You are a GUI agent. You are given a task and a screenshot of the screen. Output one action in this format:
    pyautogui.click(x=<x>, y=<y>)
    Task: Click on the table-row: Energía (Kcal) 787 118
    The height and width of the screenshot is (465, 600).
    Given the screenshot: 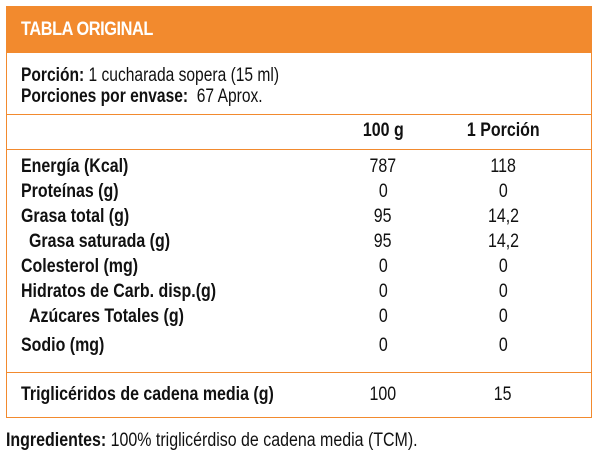 What is the action you would take?
    pyautogui.click(x=299, y=168)
    